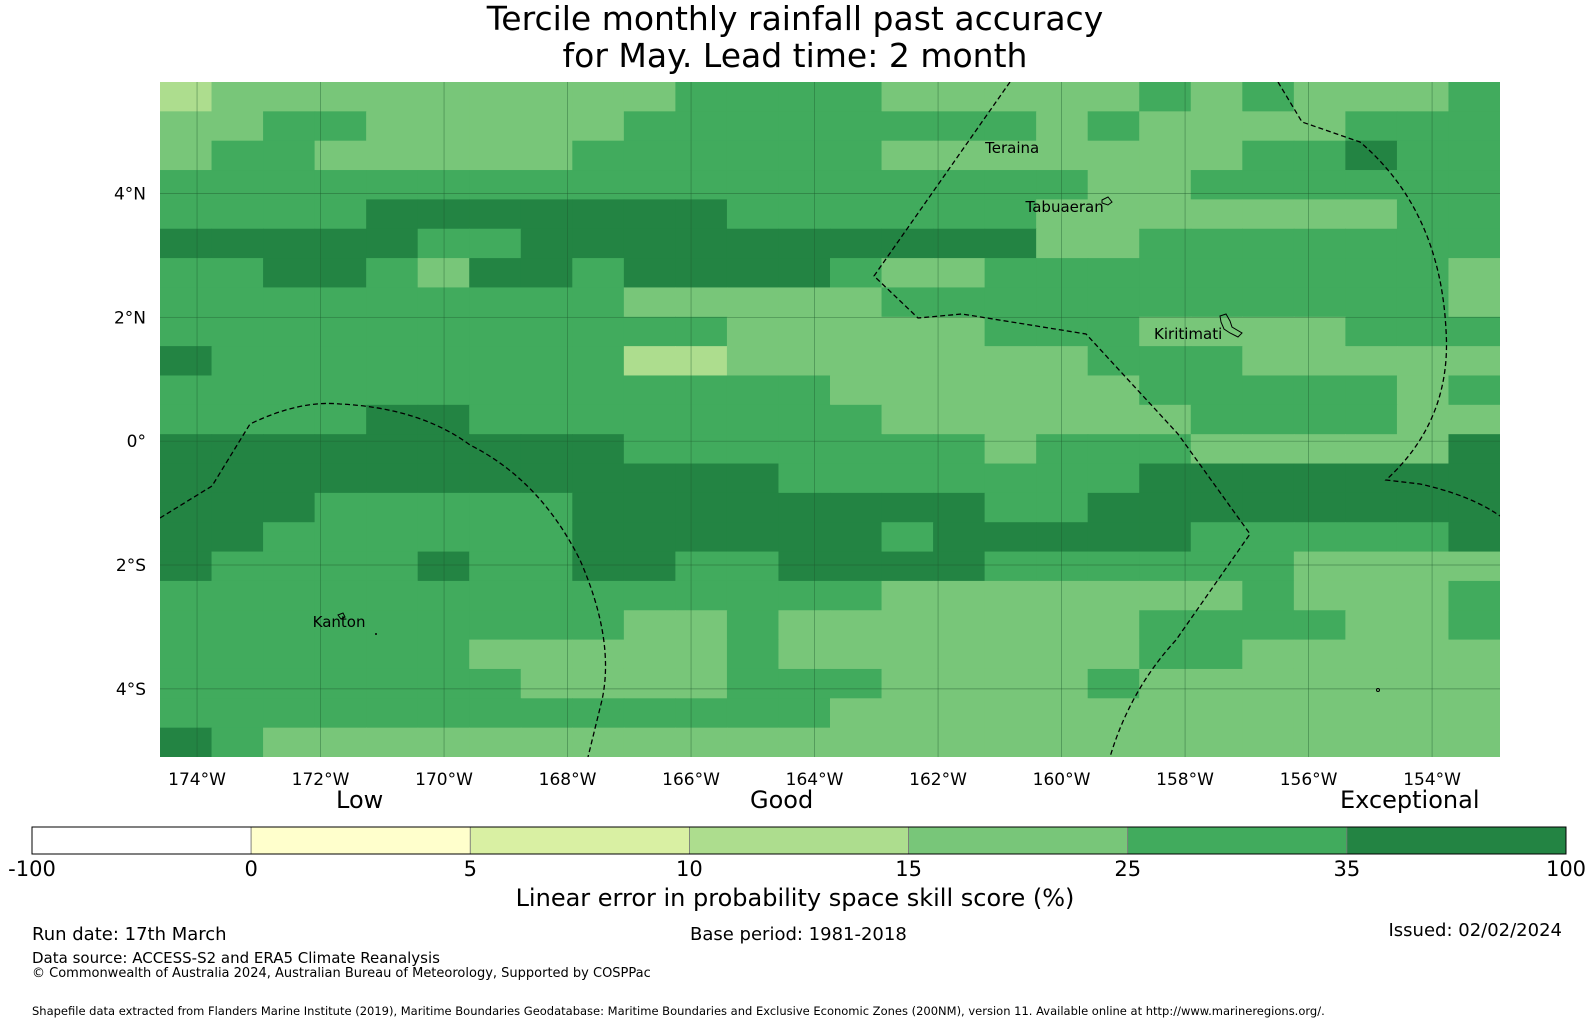 This screenshot has height=1020, width=1590. What do you see at coordinates (1475, 930) in the screenshot?
I see `issued-date: Issued: 02/02/2024` at bounding box center [1475, 930].